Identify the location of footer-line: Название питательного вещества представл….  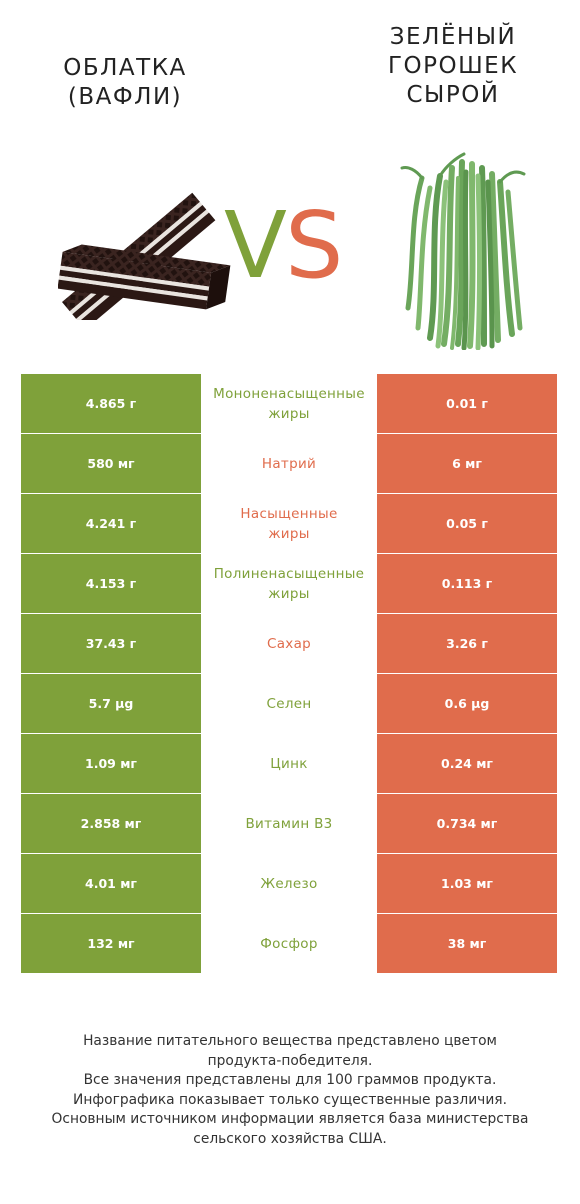
(290, 1041).